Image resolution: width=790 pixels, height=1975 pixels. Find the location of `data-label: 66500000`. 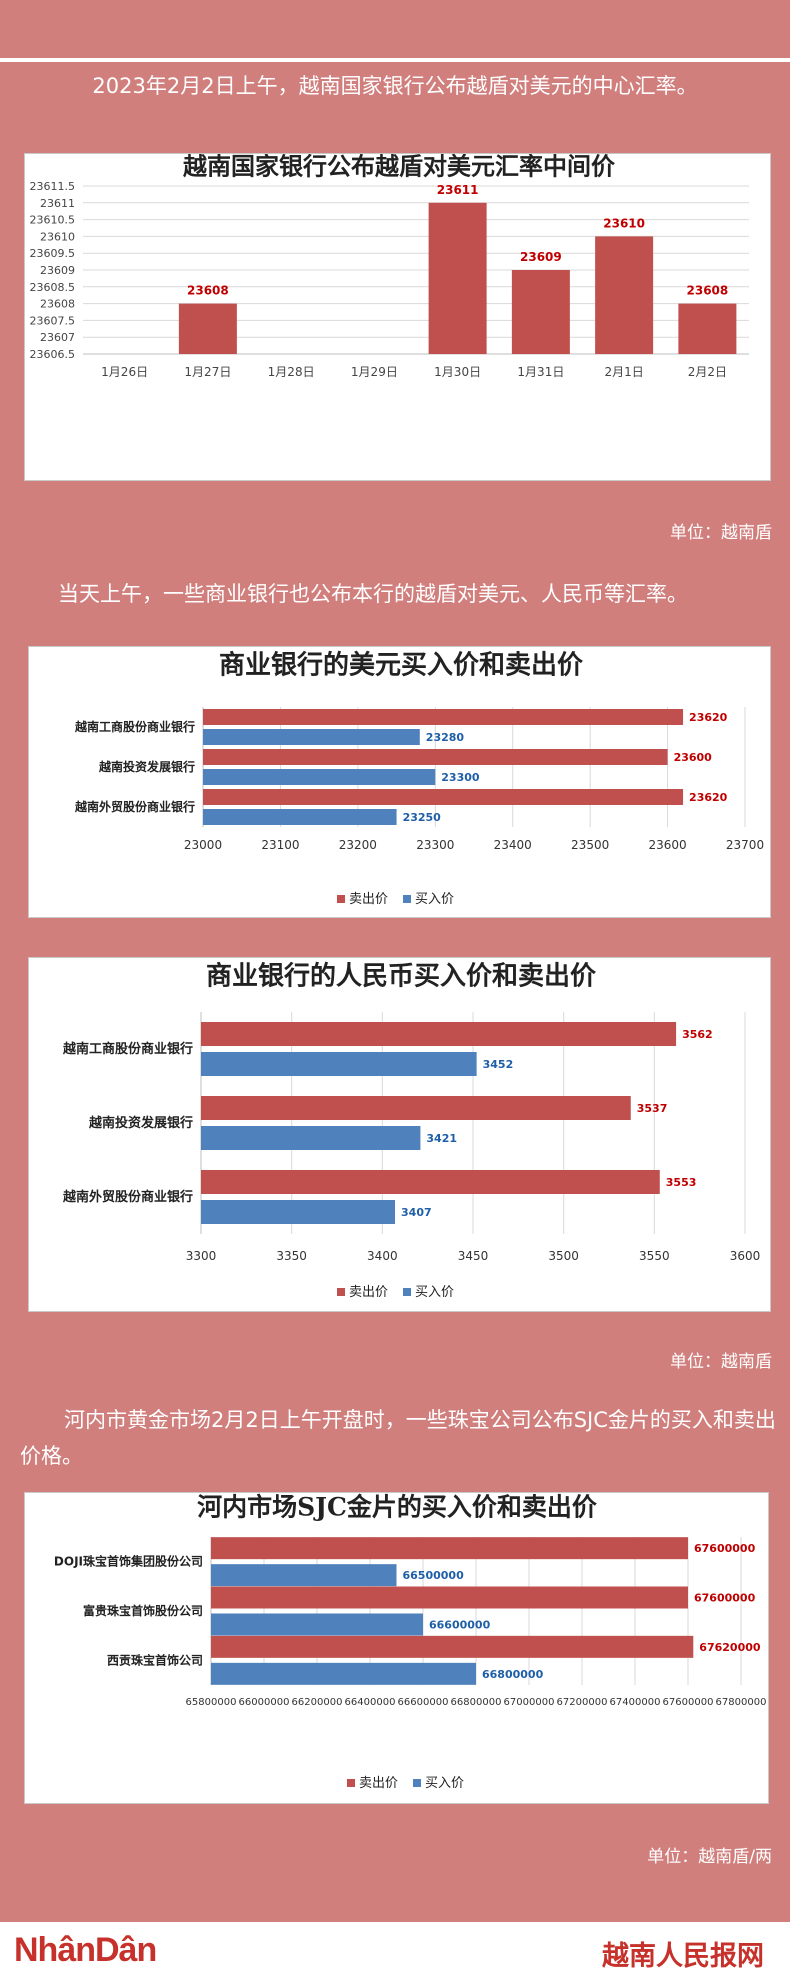

data-label: 66500000 is located at coordinates (434, 1575).